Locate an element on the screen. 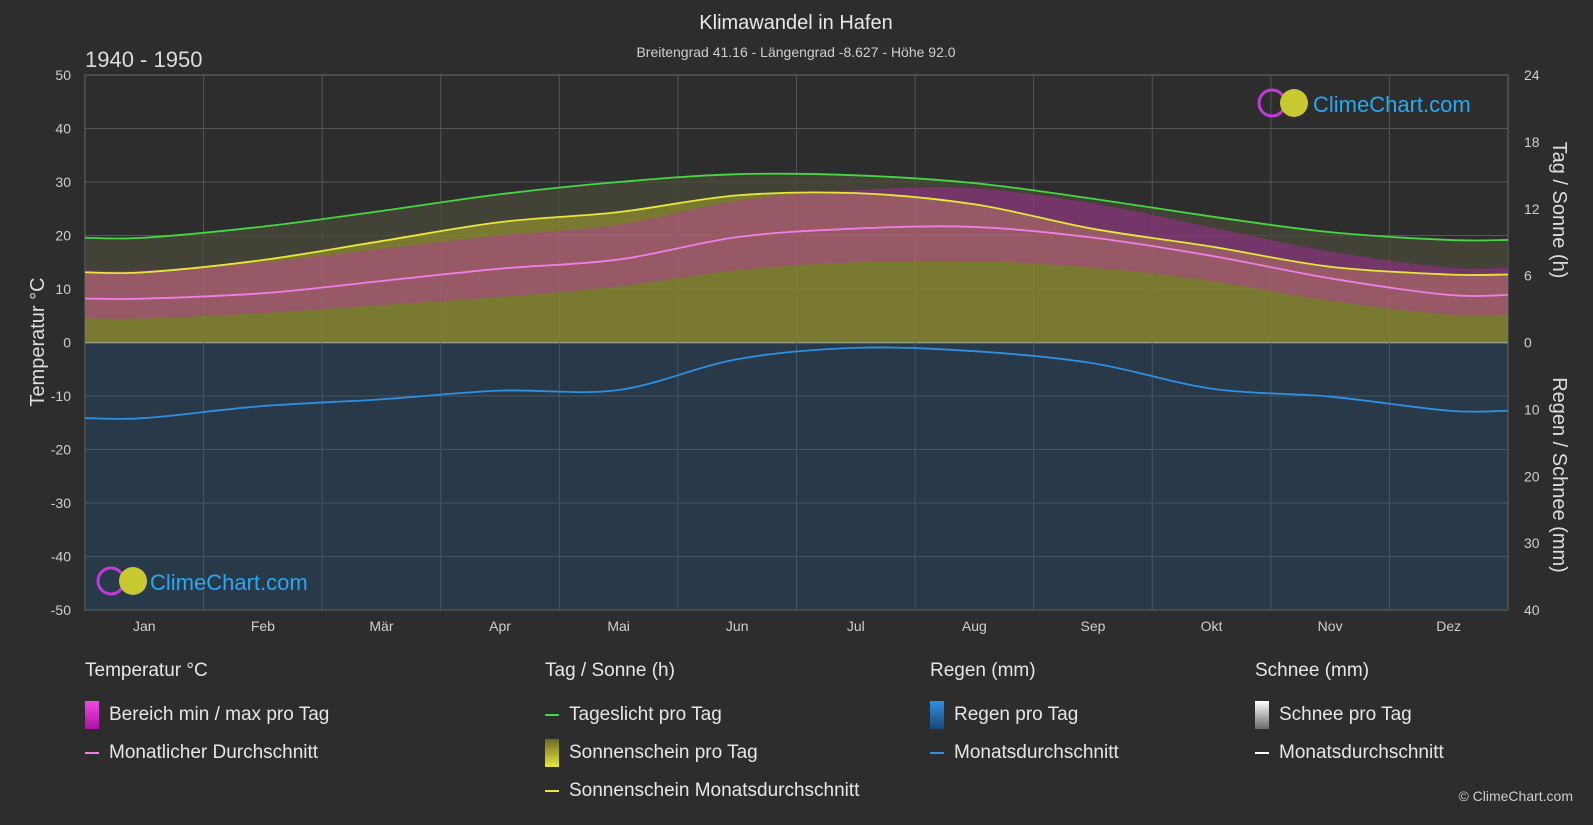  y-tick-label-hours: 0 is located at coordinates (1528, 343).